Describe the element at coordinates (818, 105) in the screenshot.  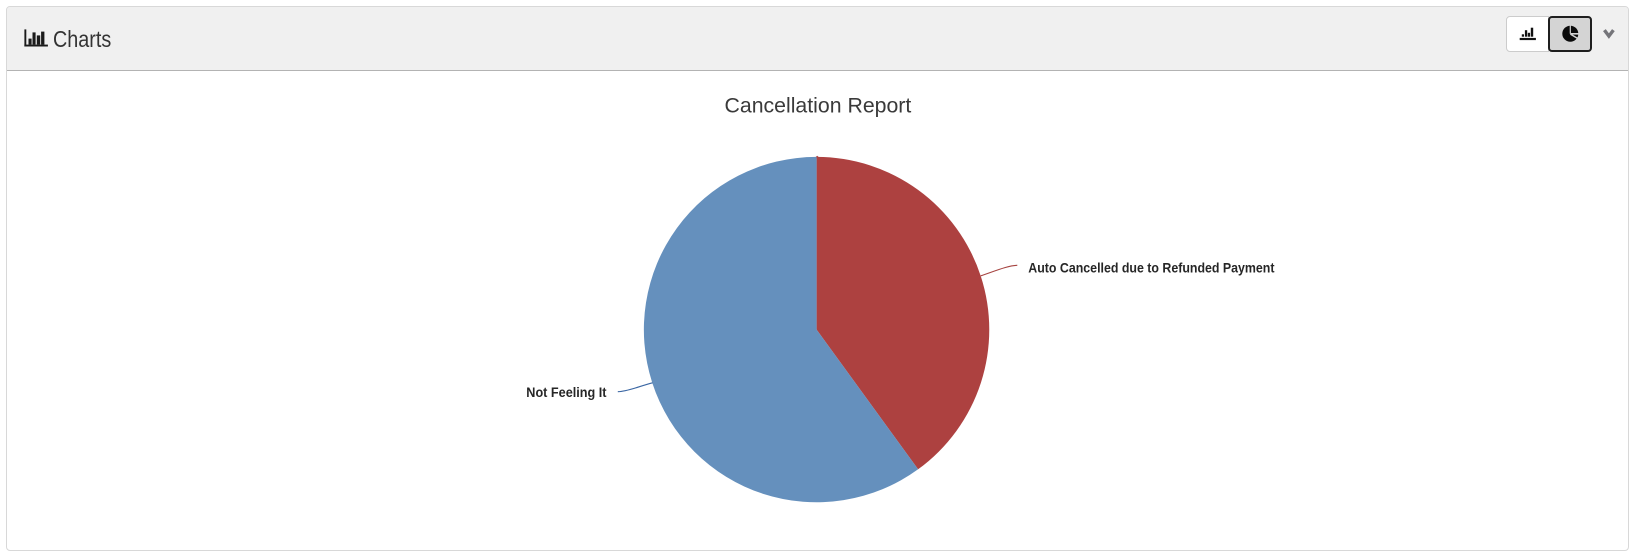
I see `svg-text: Cancellation Report` at that location.